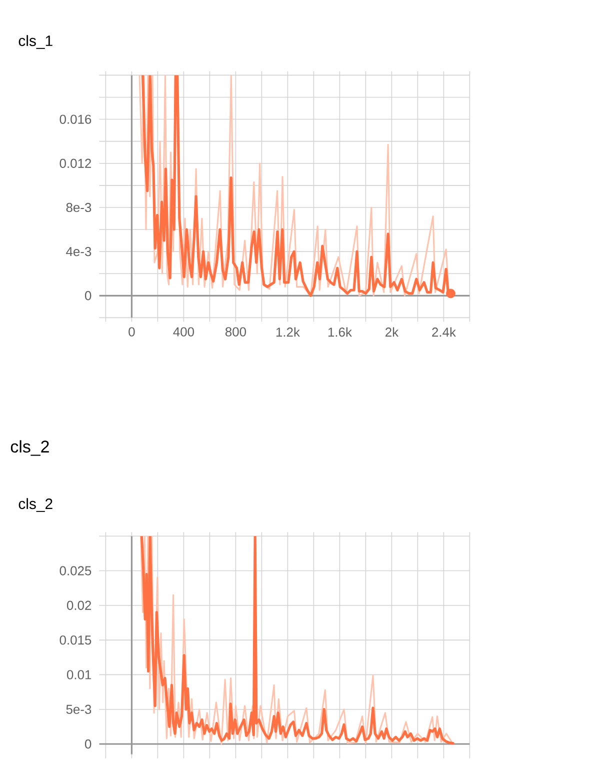  What do you see at coordinates (444, 332) in the screenshot?
I see `x-tick-label: 2.4k` at bounding box center [444, 332].